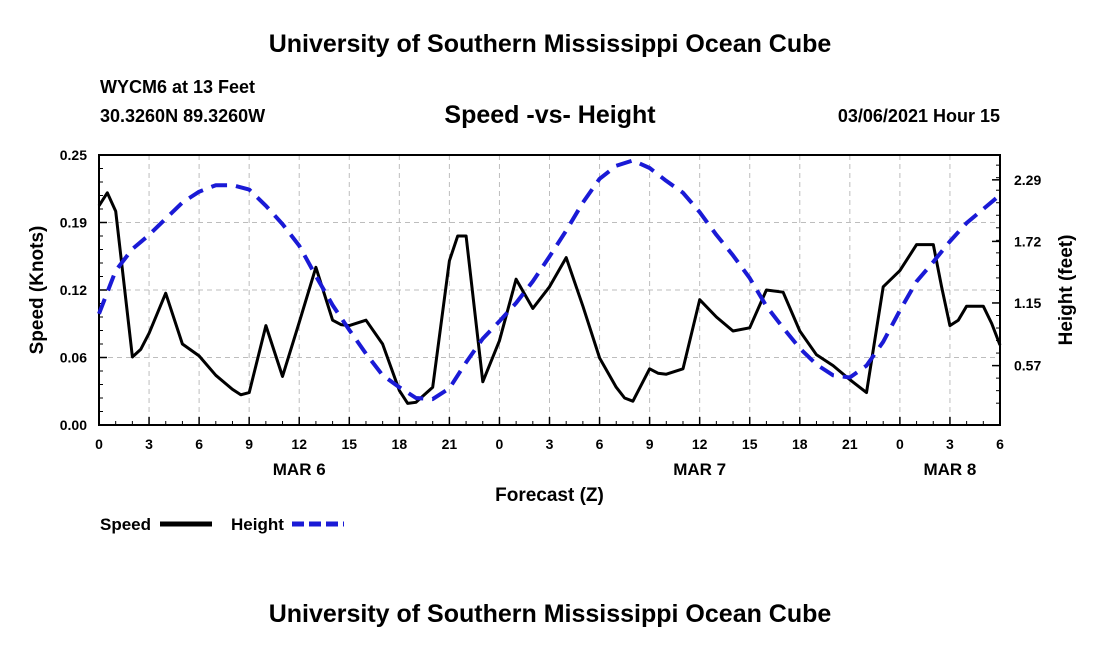 The width and height of the screenshot is (1100, 650). Describe the element at coordinates (1027, 180) in the screenshot. I see `y2-tick-label: 2.29` at that location.